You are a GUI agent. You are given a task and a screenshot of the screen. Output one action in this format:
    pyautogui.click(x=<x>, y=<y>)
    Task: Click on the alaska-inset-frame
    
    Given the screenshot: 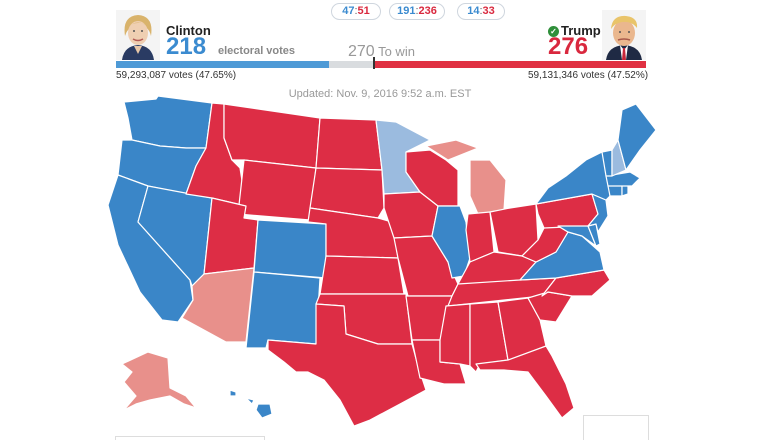 What is the action you would take?
    pyautogui.click(x=190, y=438)
    